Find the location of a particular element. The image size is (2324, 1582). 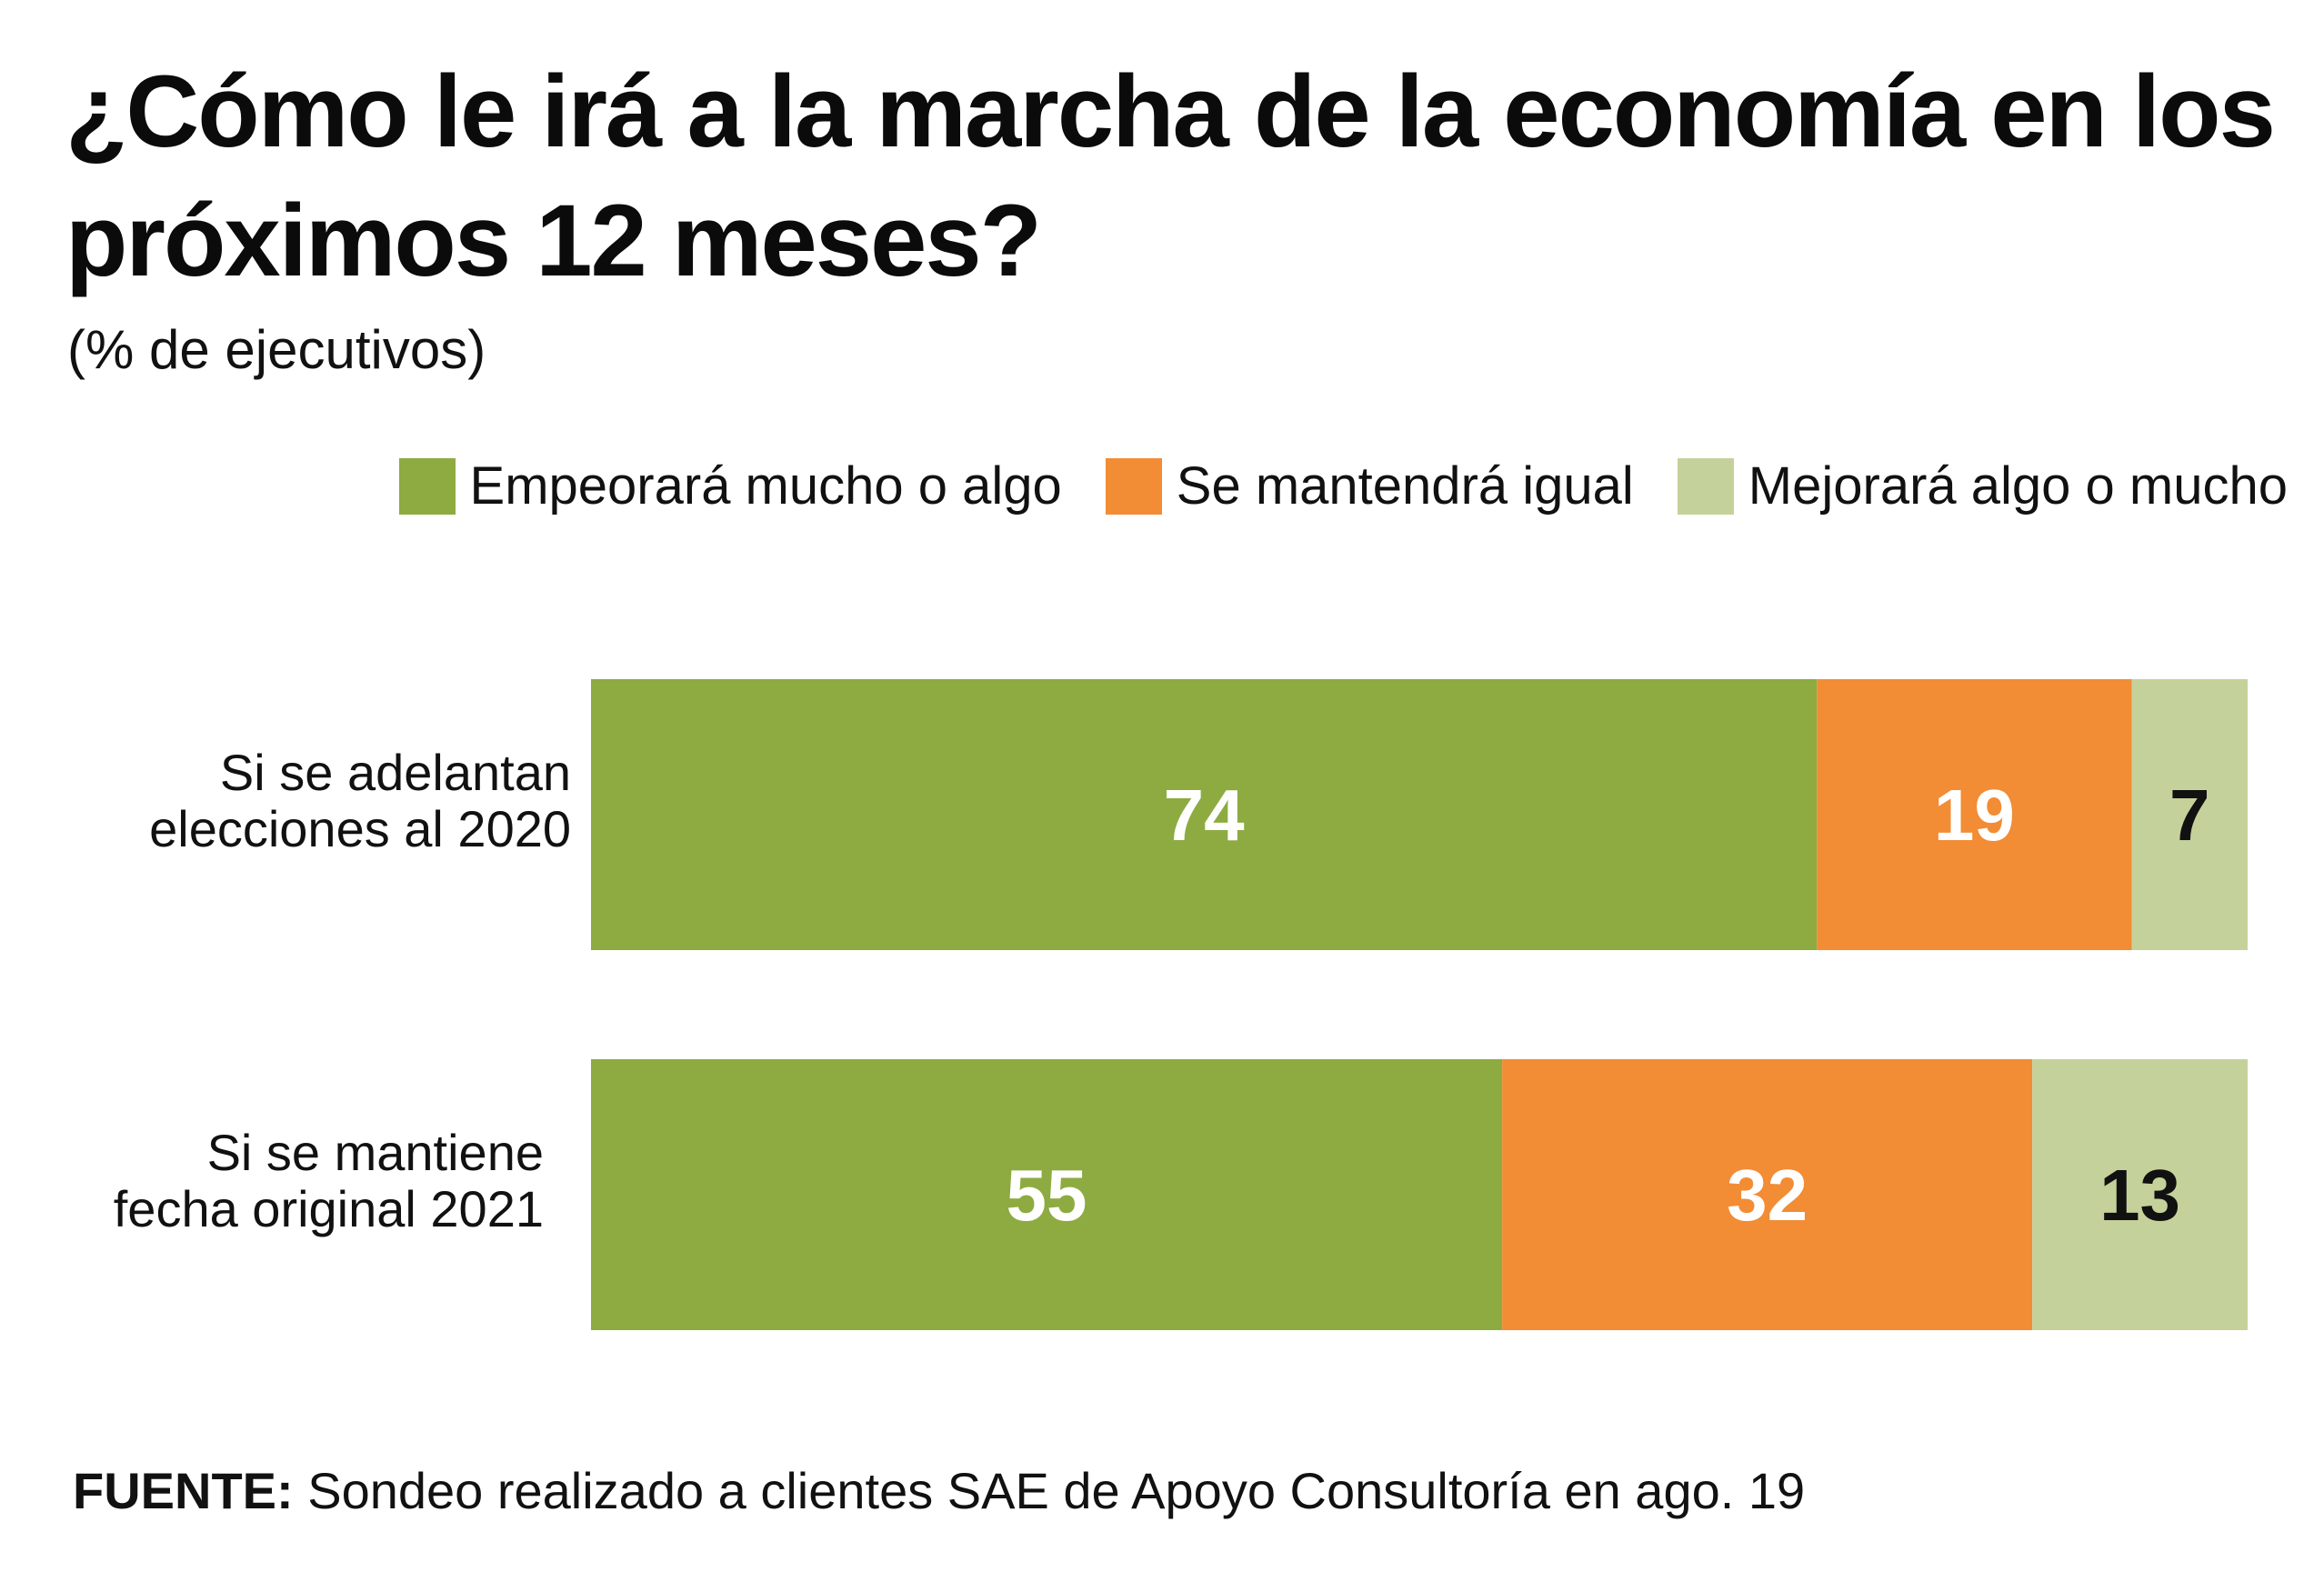

data-label-igual-2: 32 is located at coordinates (1767, 1195).